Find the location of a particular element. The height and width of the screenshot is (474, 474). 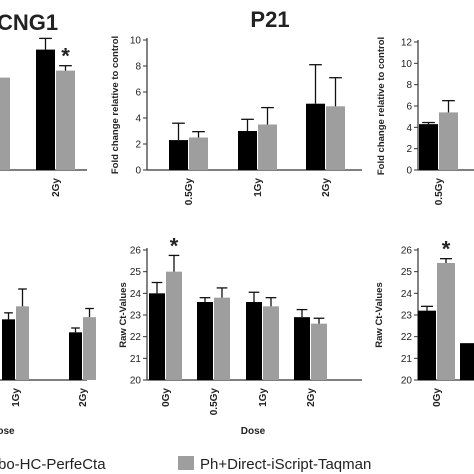

y-tick-label: 12 is located at coordinates (407, 43).